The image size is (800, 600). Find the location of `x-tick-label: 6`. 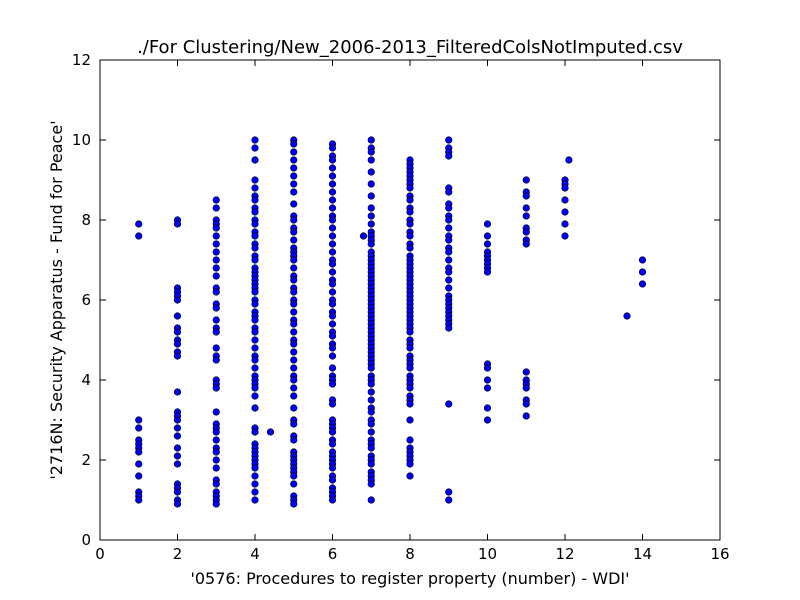

x-tick-label: 6 is located at coordinates (333, 554).